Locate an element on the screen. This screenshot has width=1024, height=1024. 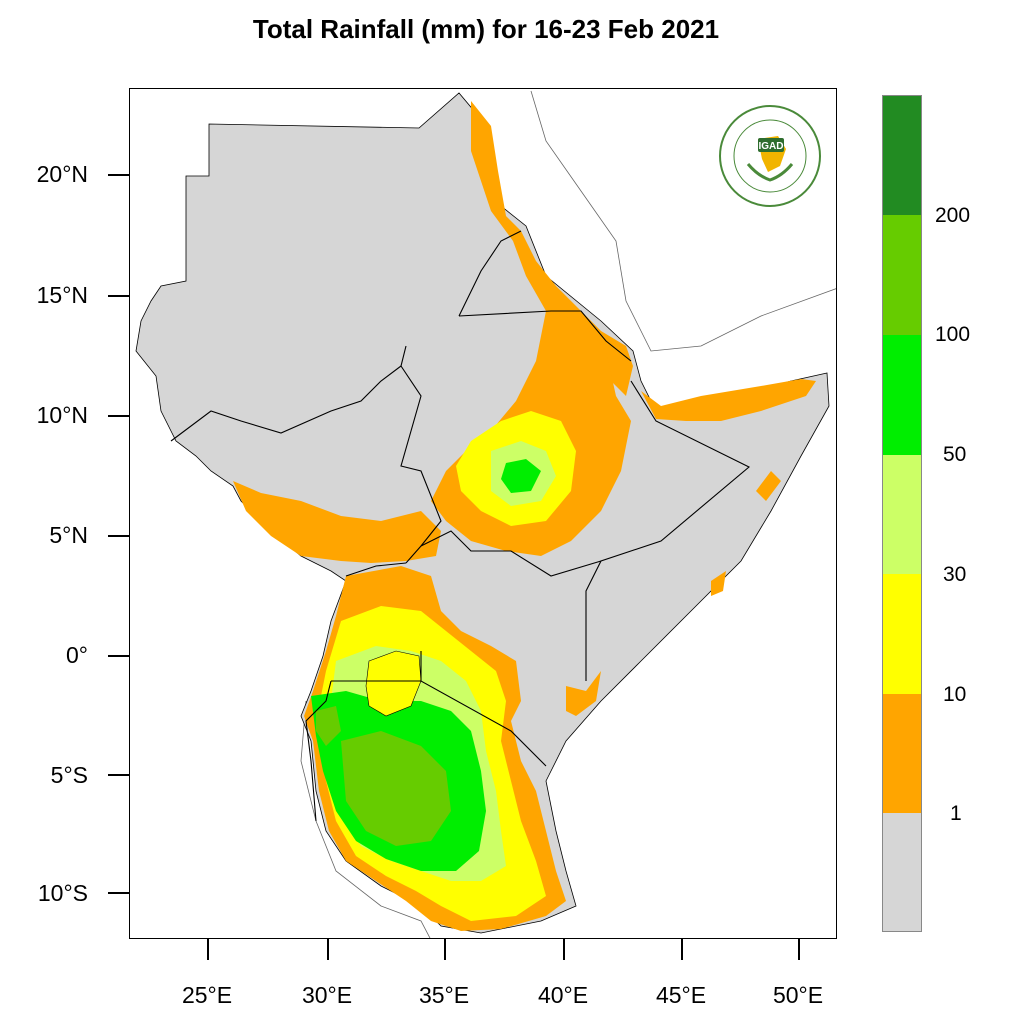
lon-label-45e: 45°E is located at coordinates (681, 995).